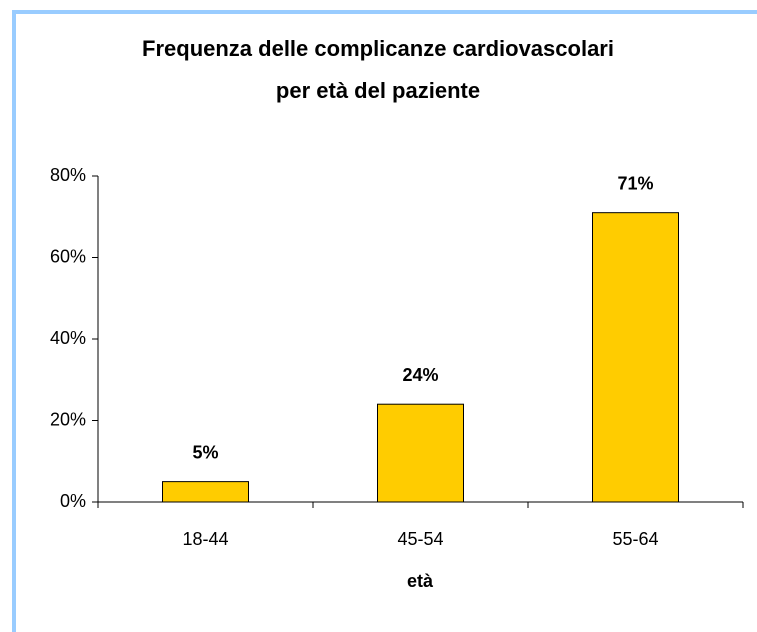 This screenshot has width=757, height=632. I want to click on y-tick-label: 0%, so click(73, 501).